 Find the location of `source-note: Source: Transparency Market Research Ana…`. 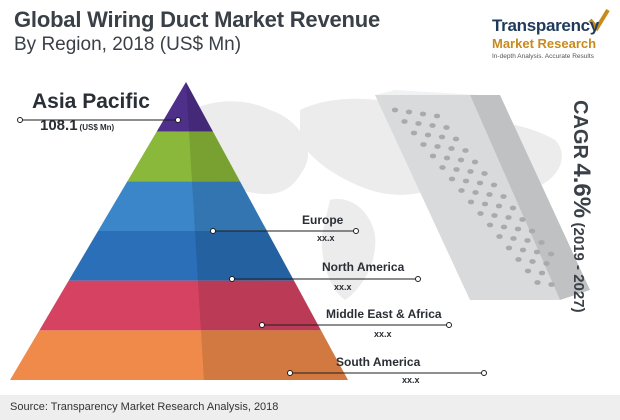

source-note: Source: Transparency Market Research Ana… is located at coordinates (310, 407).